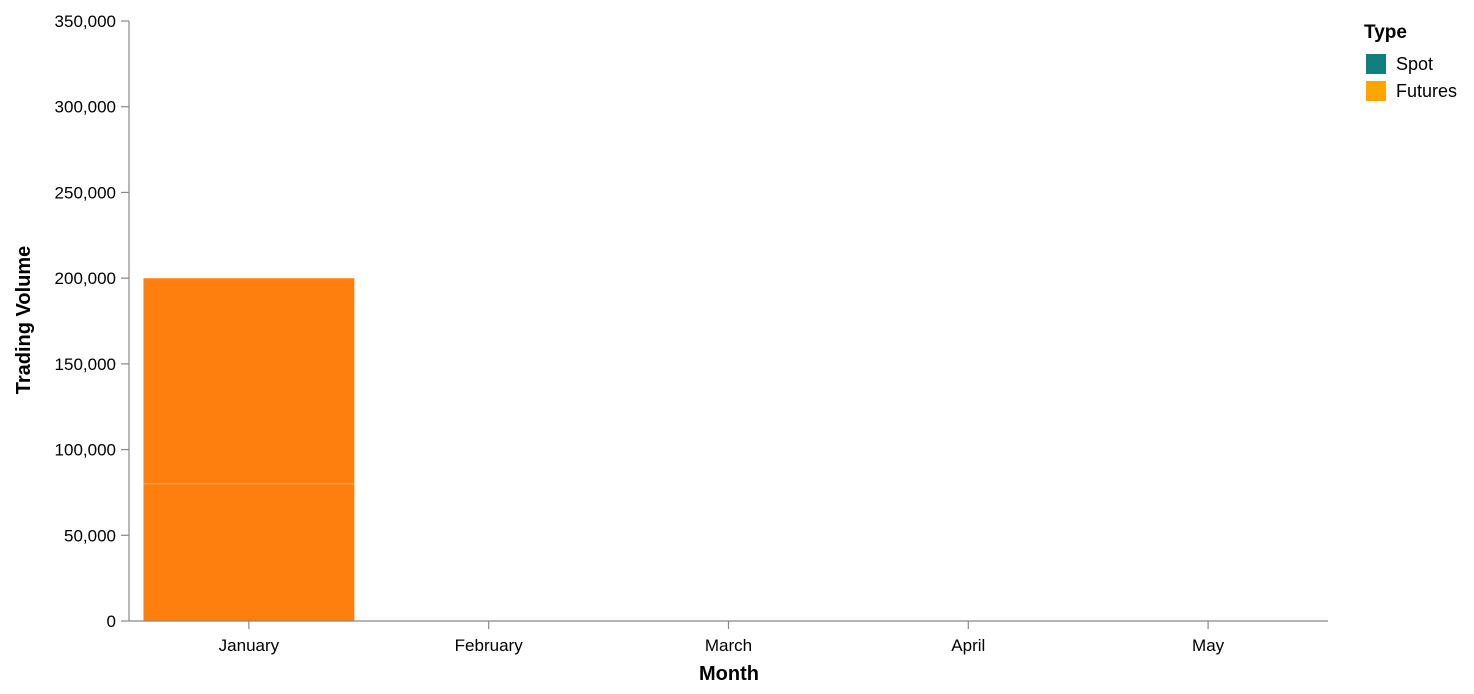 The height and width of the screenshot is (694, 1474). I want to click on bars-layer, so click(249, 449).